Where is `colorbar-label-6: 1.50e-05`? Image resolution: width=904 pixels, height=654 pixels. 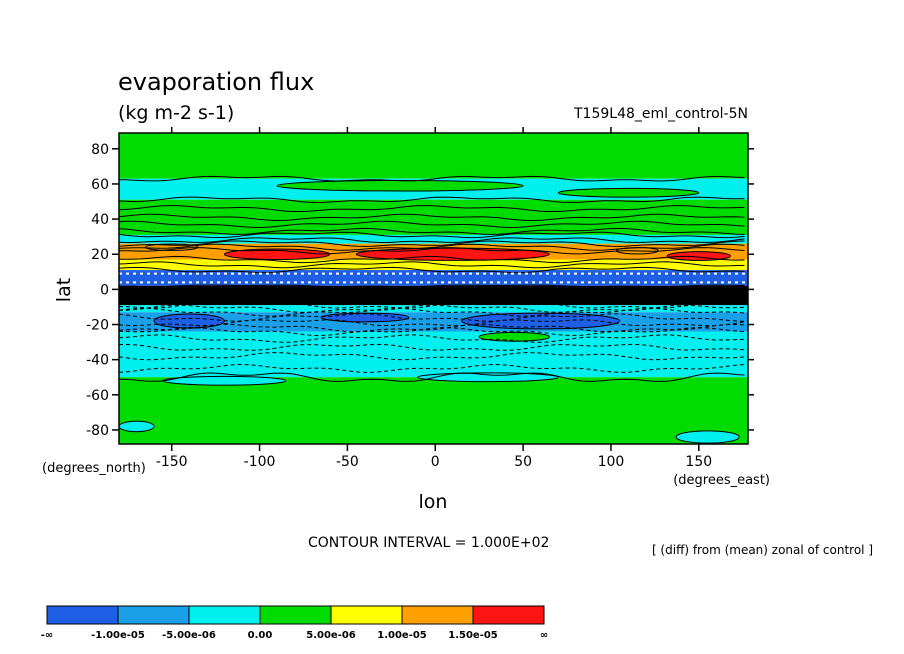 colorbar-label-6: 1.50e-05 is located at coordinates (473, 635).